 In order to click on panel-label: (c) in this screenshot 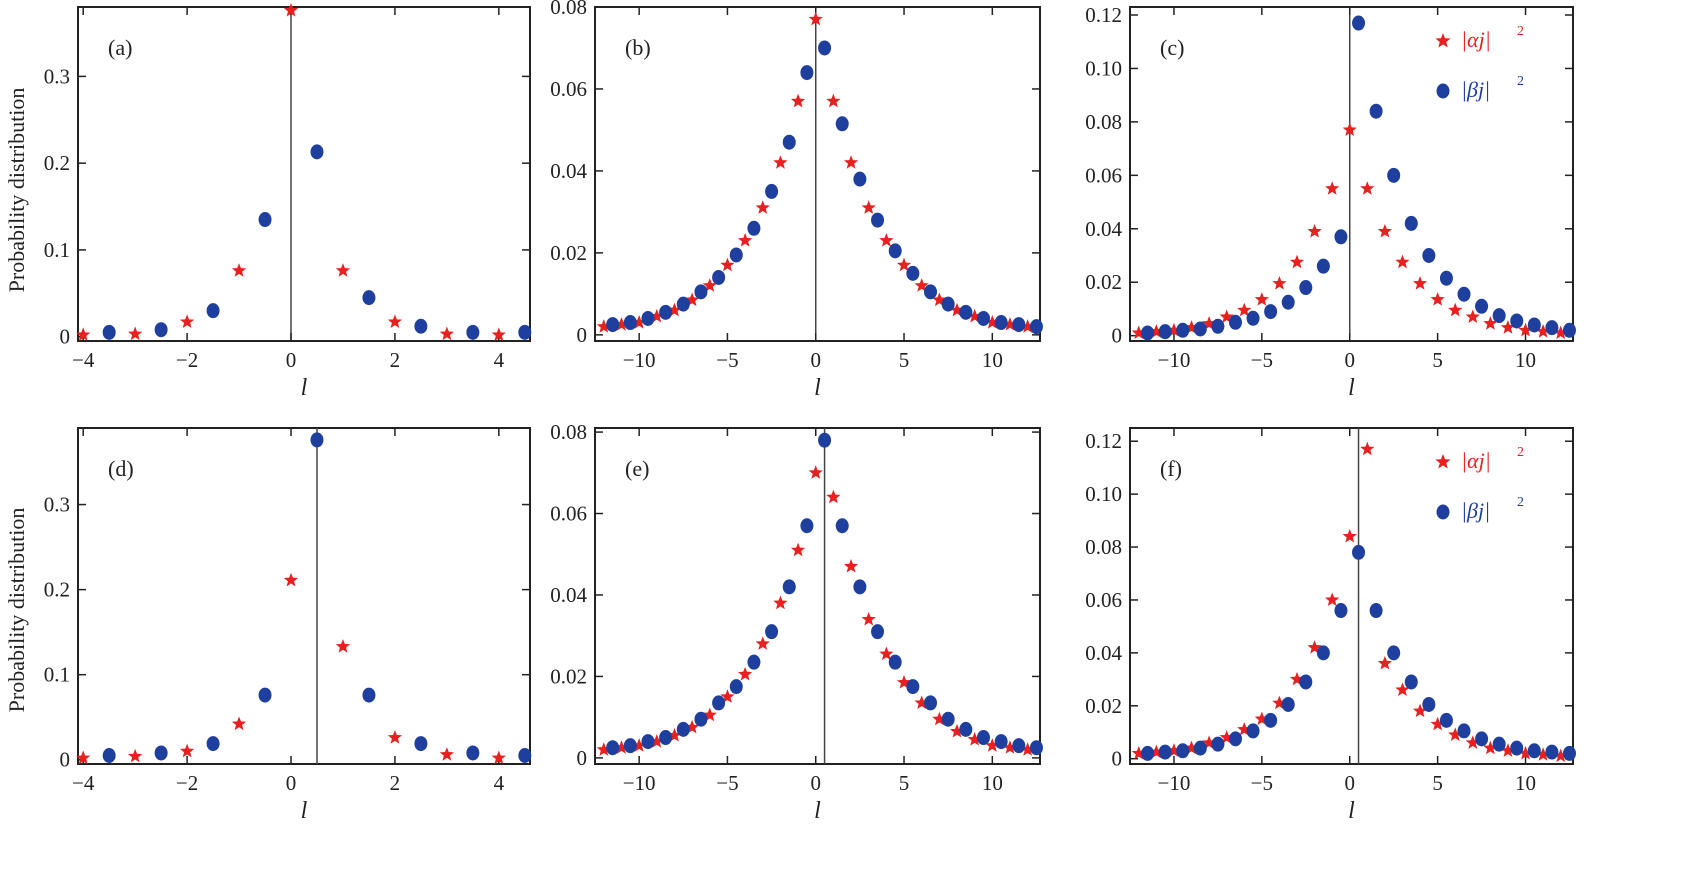, I will do `click(1172, 47)`.